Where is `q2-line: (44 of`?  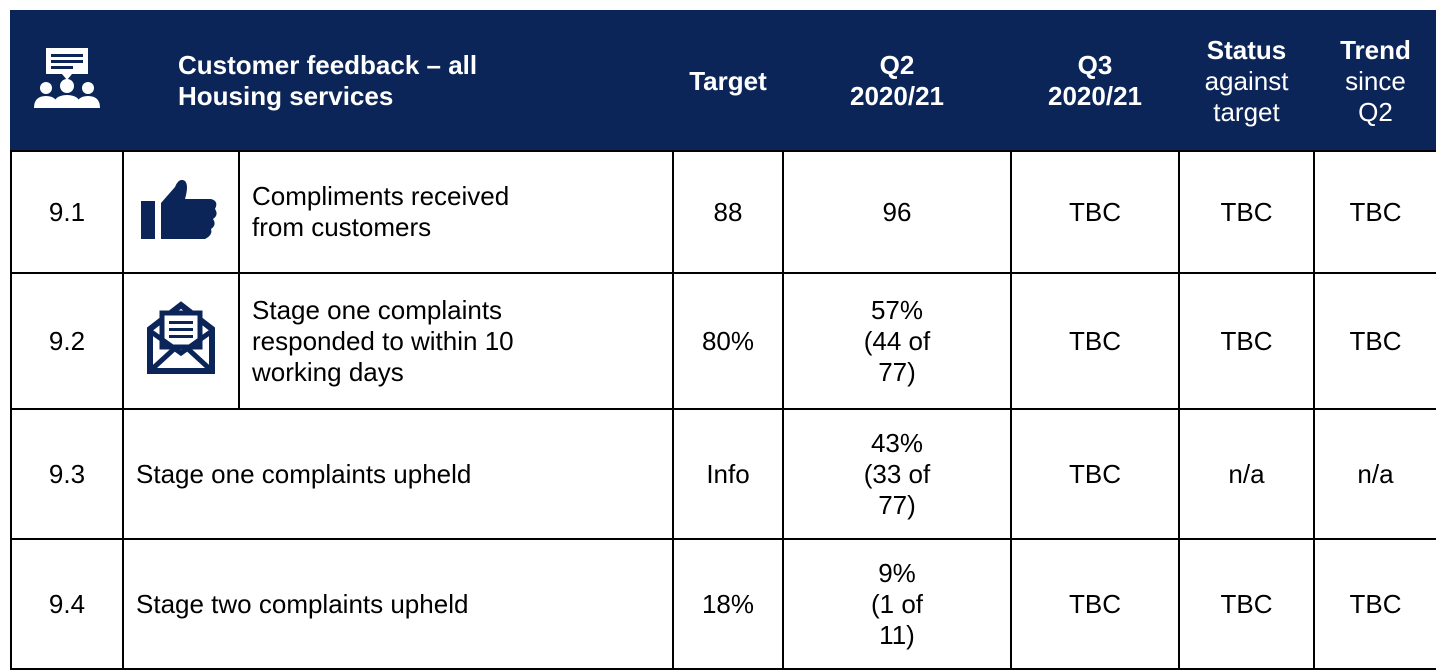
q2-line: (44 of is located at coordinates (897, 340).